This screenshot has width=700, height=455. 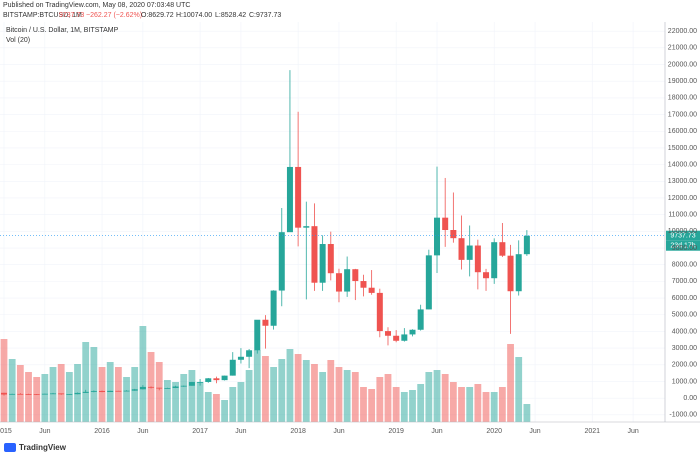 I want to click on last-price-box, so click(x=683, y=235).